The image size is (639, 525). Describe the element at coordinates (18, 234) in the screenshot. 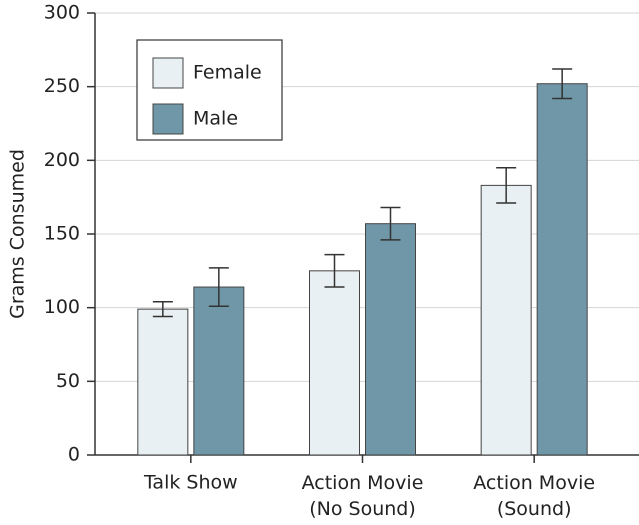

I see `y-axis-label: Grams Consumed` at that location.